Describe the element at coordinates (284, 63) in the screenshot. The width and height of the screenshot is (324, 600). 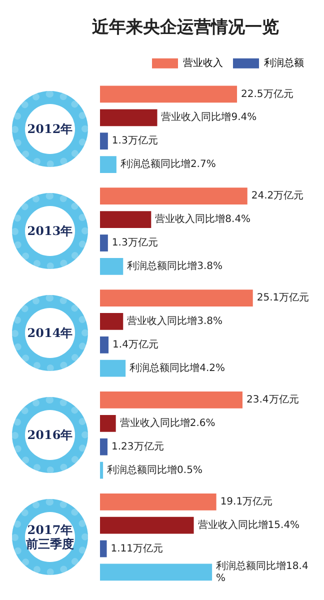
I see `legend-label: 利润总额` at that location.